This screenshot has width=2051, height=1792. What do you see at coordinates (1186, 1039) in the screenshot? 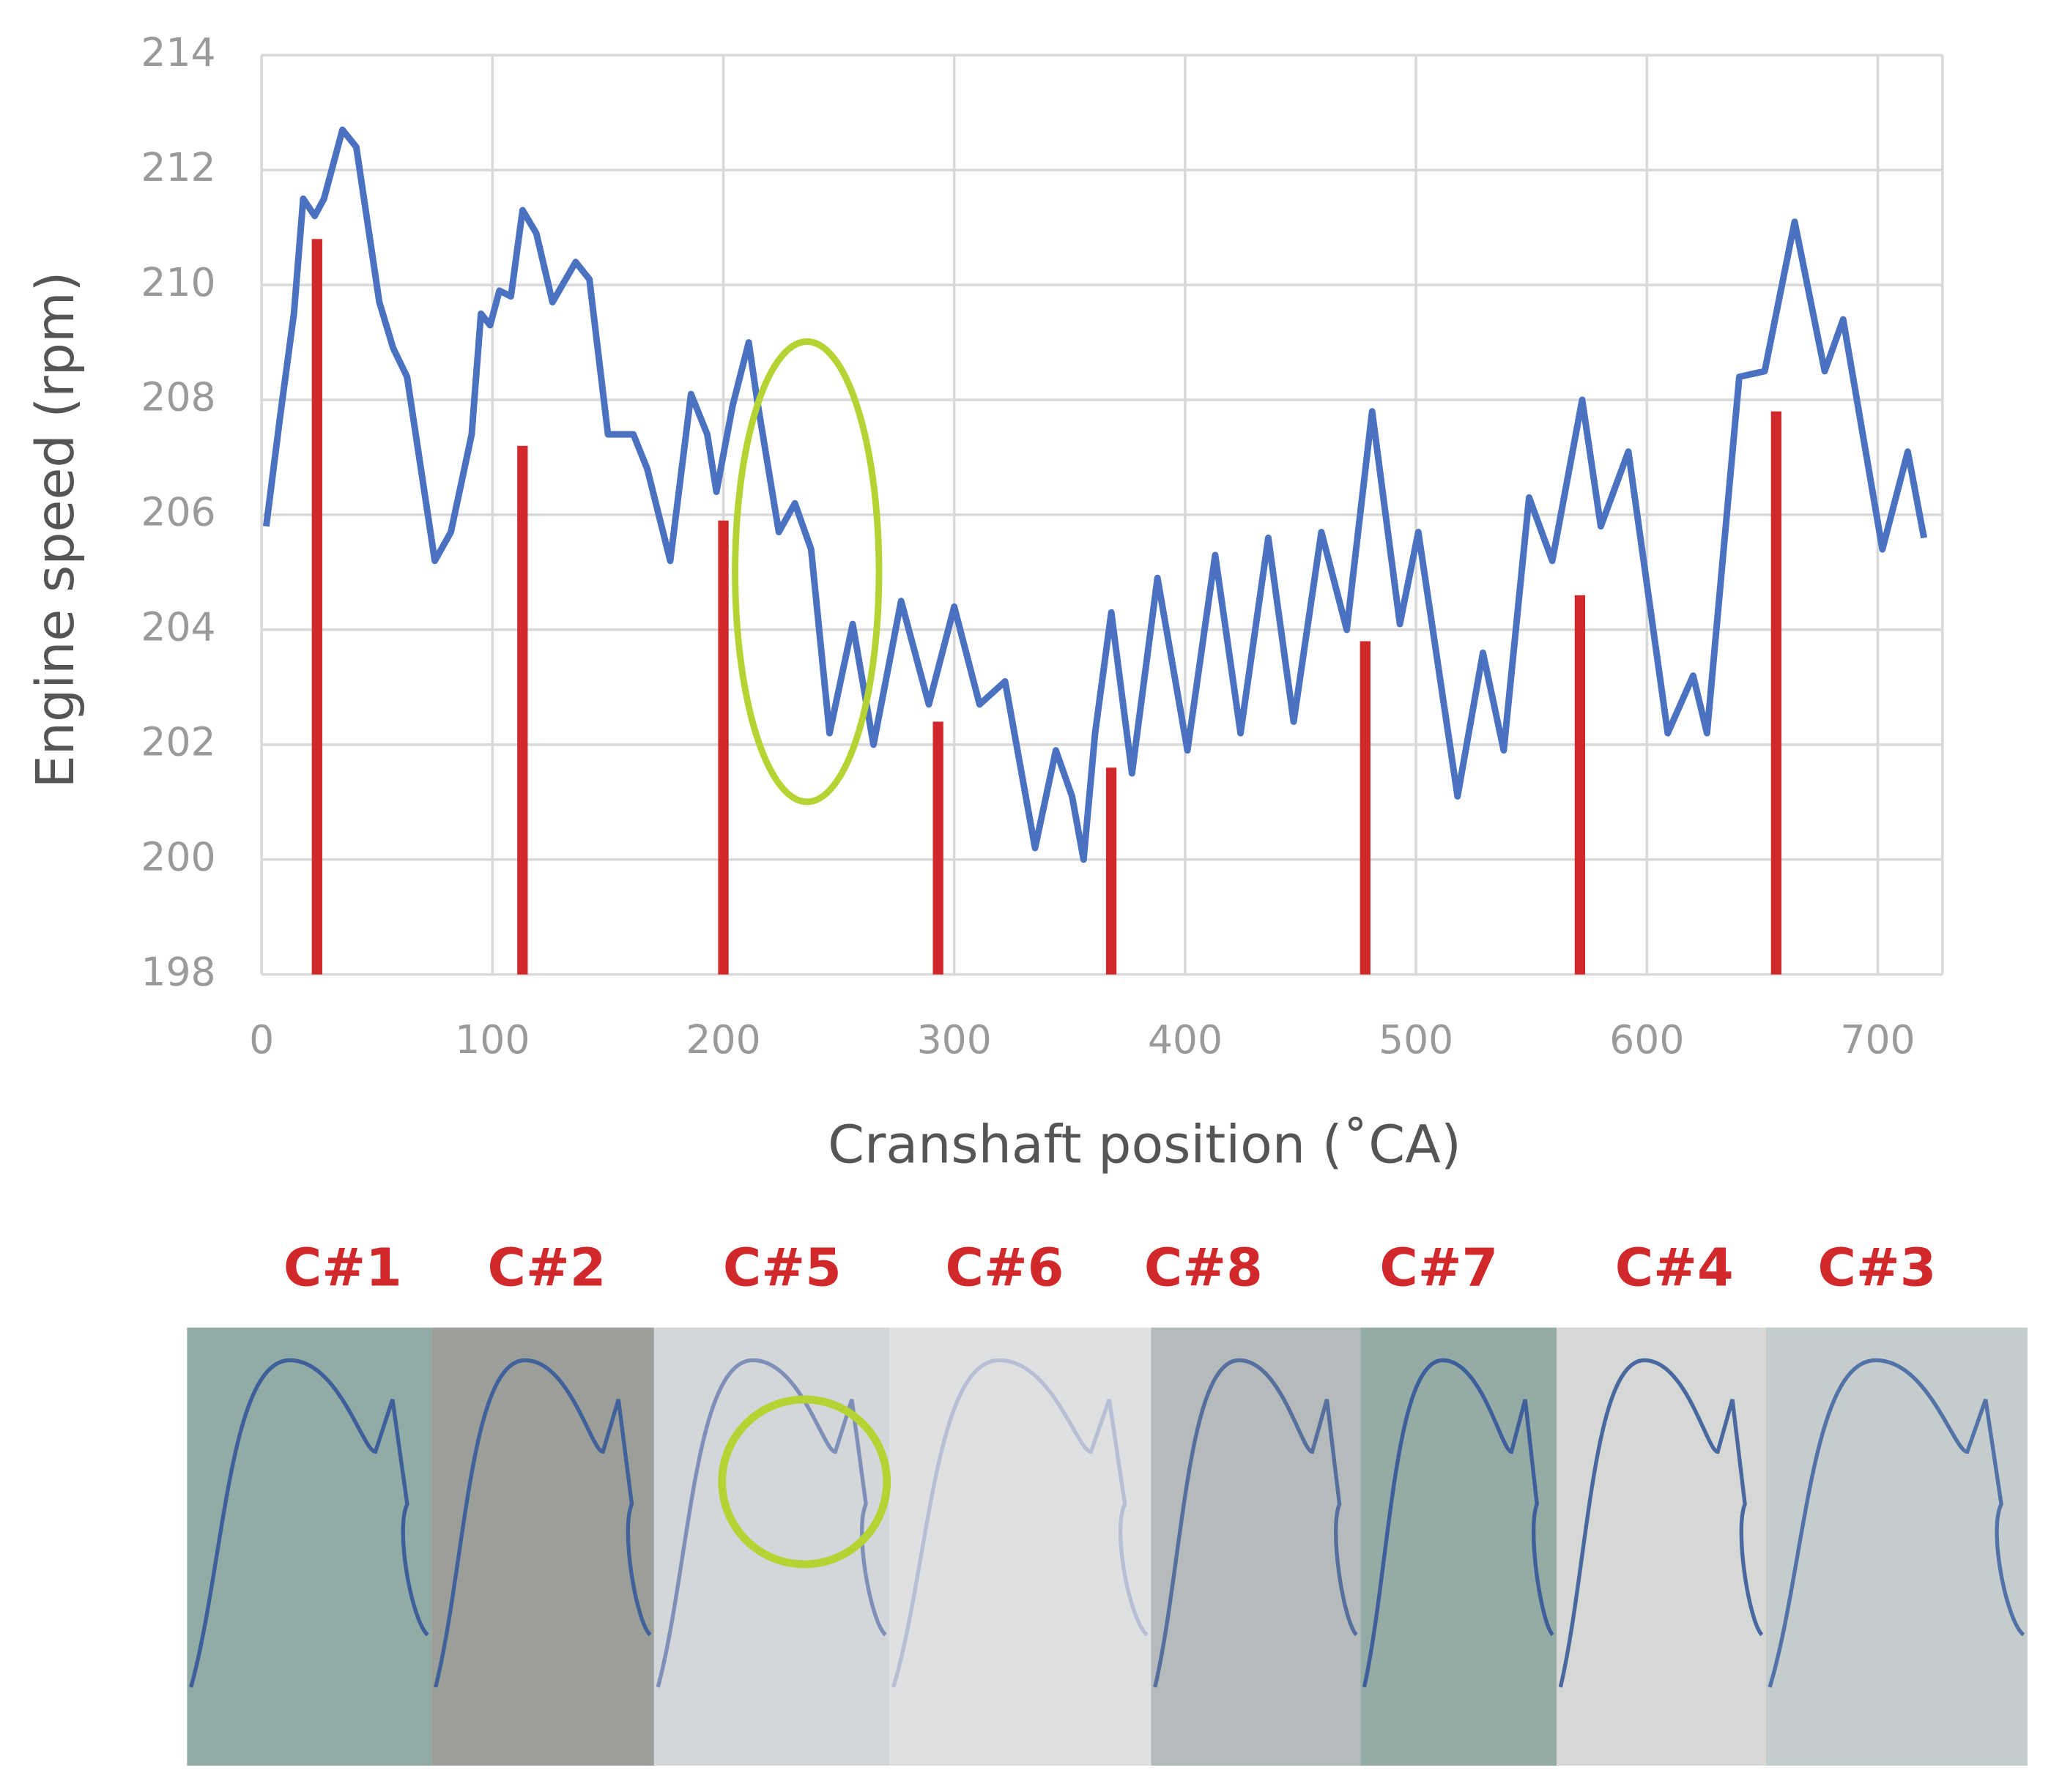
I see `x-tick-label: 400` at bounding box center [1186, 1039].